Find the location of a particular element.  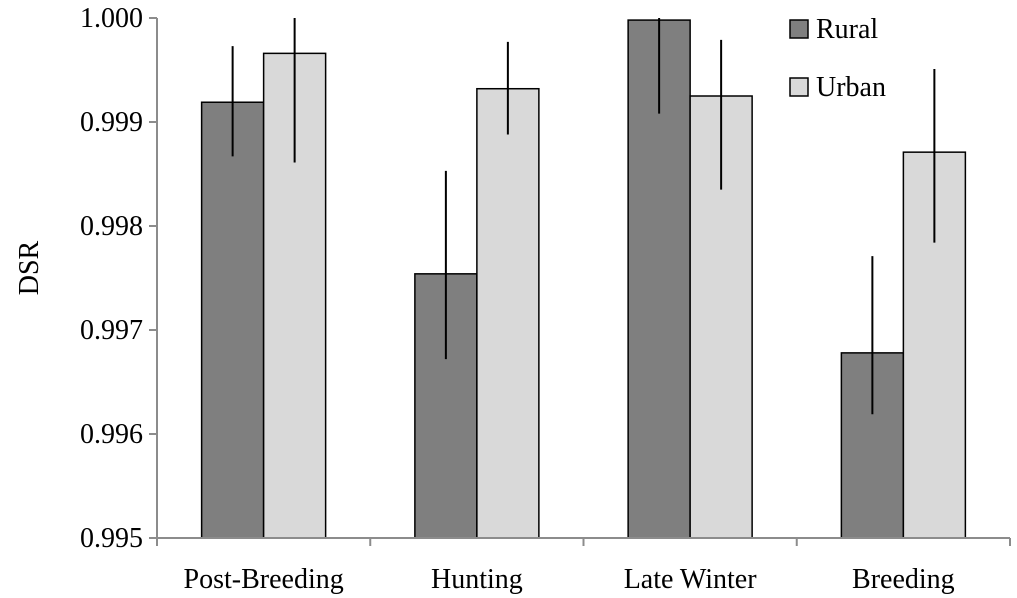

y-tick-label: 0.997 is located at coordinates (111, 330).